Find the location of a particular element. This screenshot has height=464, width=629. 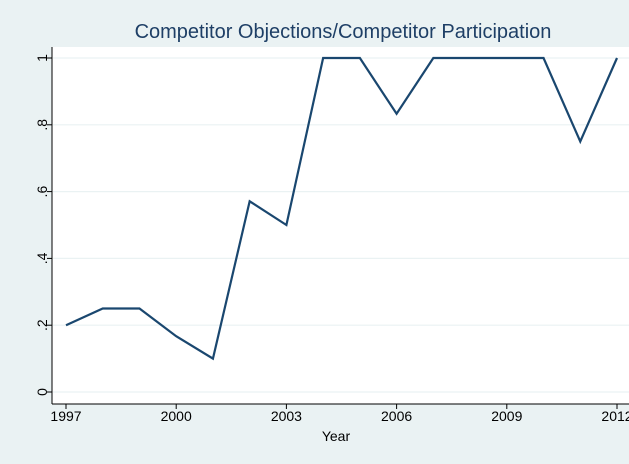

x-tick-label: 2000 is located at coordinates (176, 416).